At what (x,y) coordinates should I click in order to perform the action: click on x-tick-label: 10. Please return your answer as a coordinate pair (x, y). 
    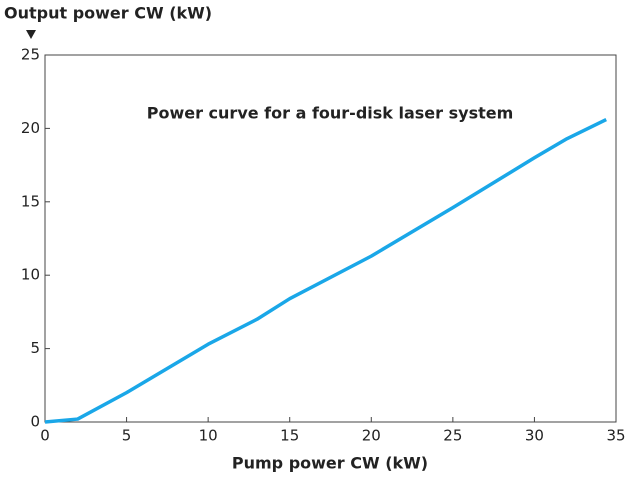
    Looking at the image, I should click on (208, 436).